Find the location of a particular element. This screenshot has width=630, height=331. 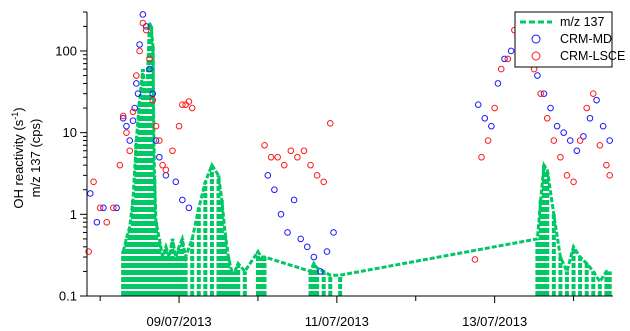

legend-md-label: CRM-MD is located at coordinates (586, 39).